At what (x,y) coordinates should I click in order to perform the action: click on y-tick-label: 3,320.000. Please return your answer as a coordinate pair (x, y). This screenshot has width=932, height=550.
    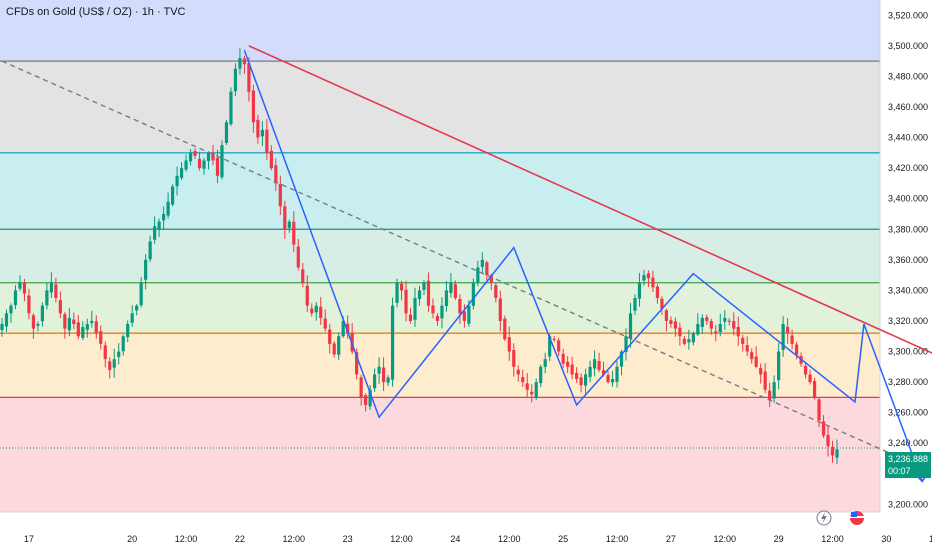
    Looking at the image, I should click on (908, 321).